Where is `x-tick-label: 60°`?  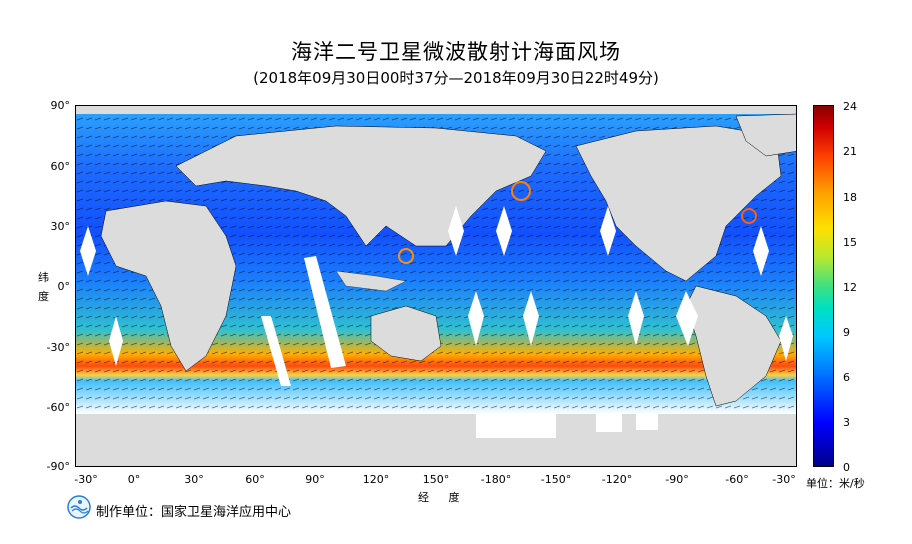 x-tick-label: 60° is located at coordinates (255, 479).